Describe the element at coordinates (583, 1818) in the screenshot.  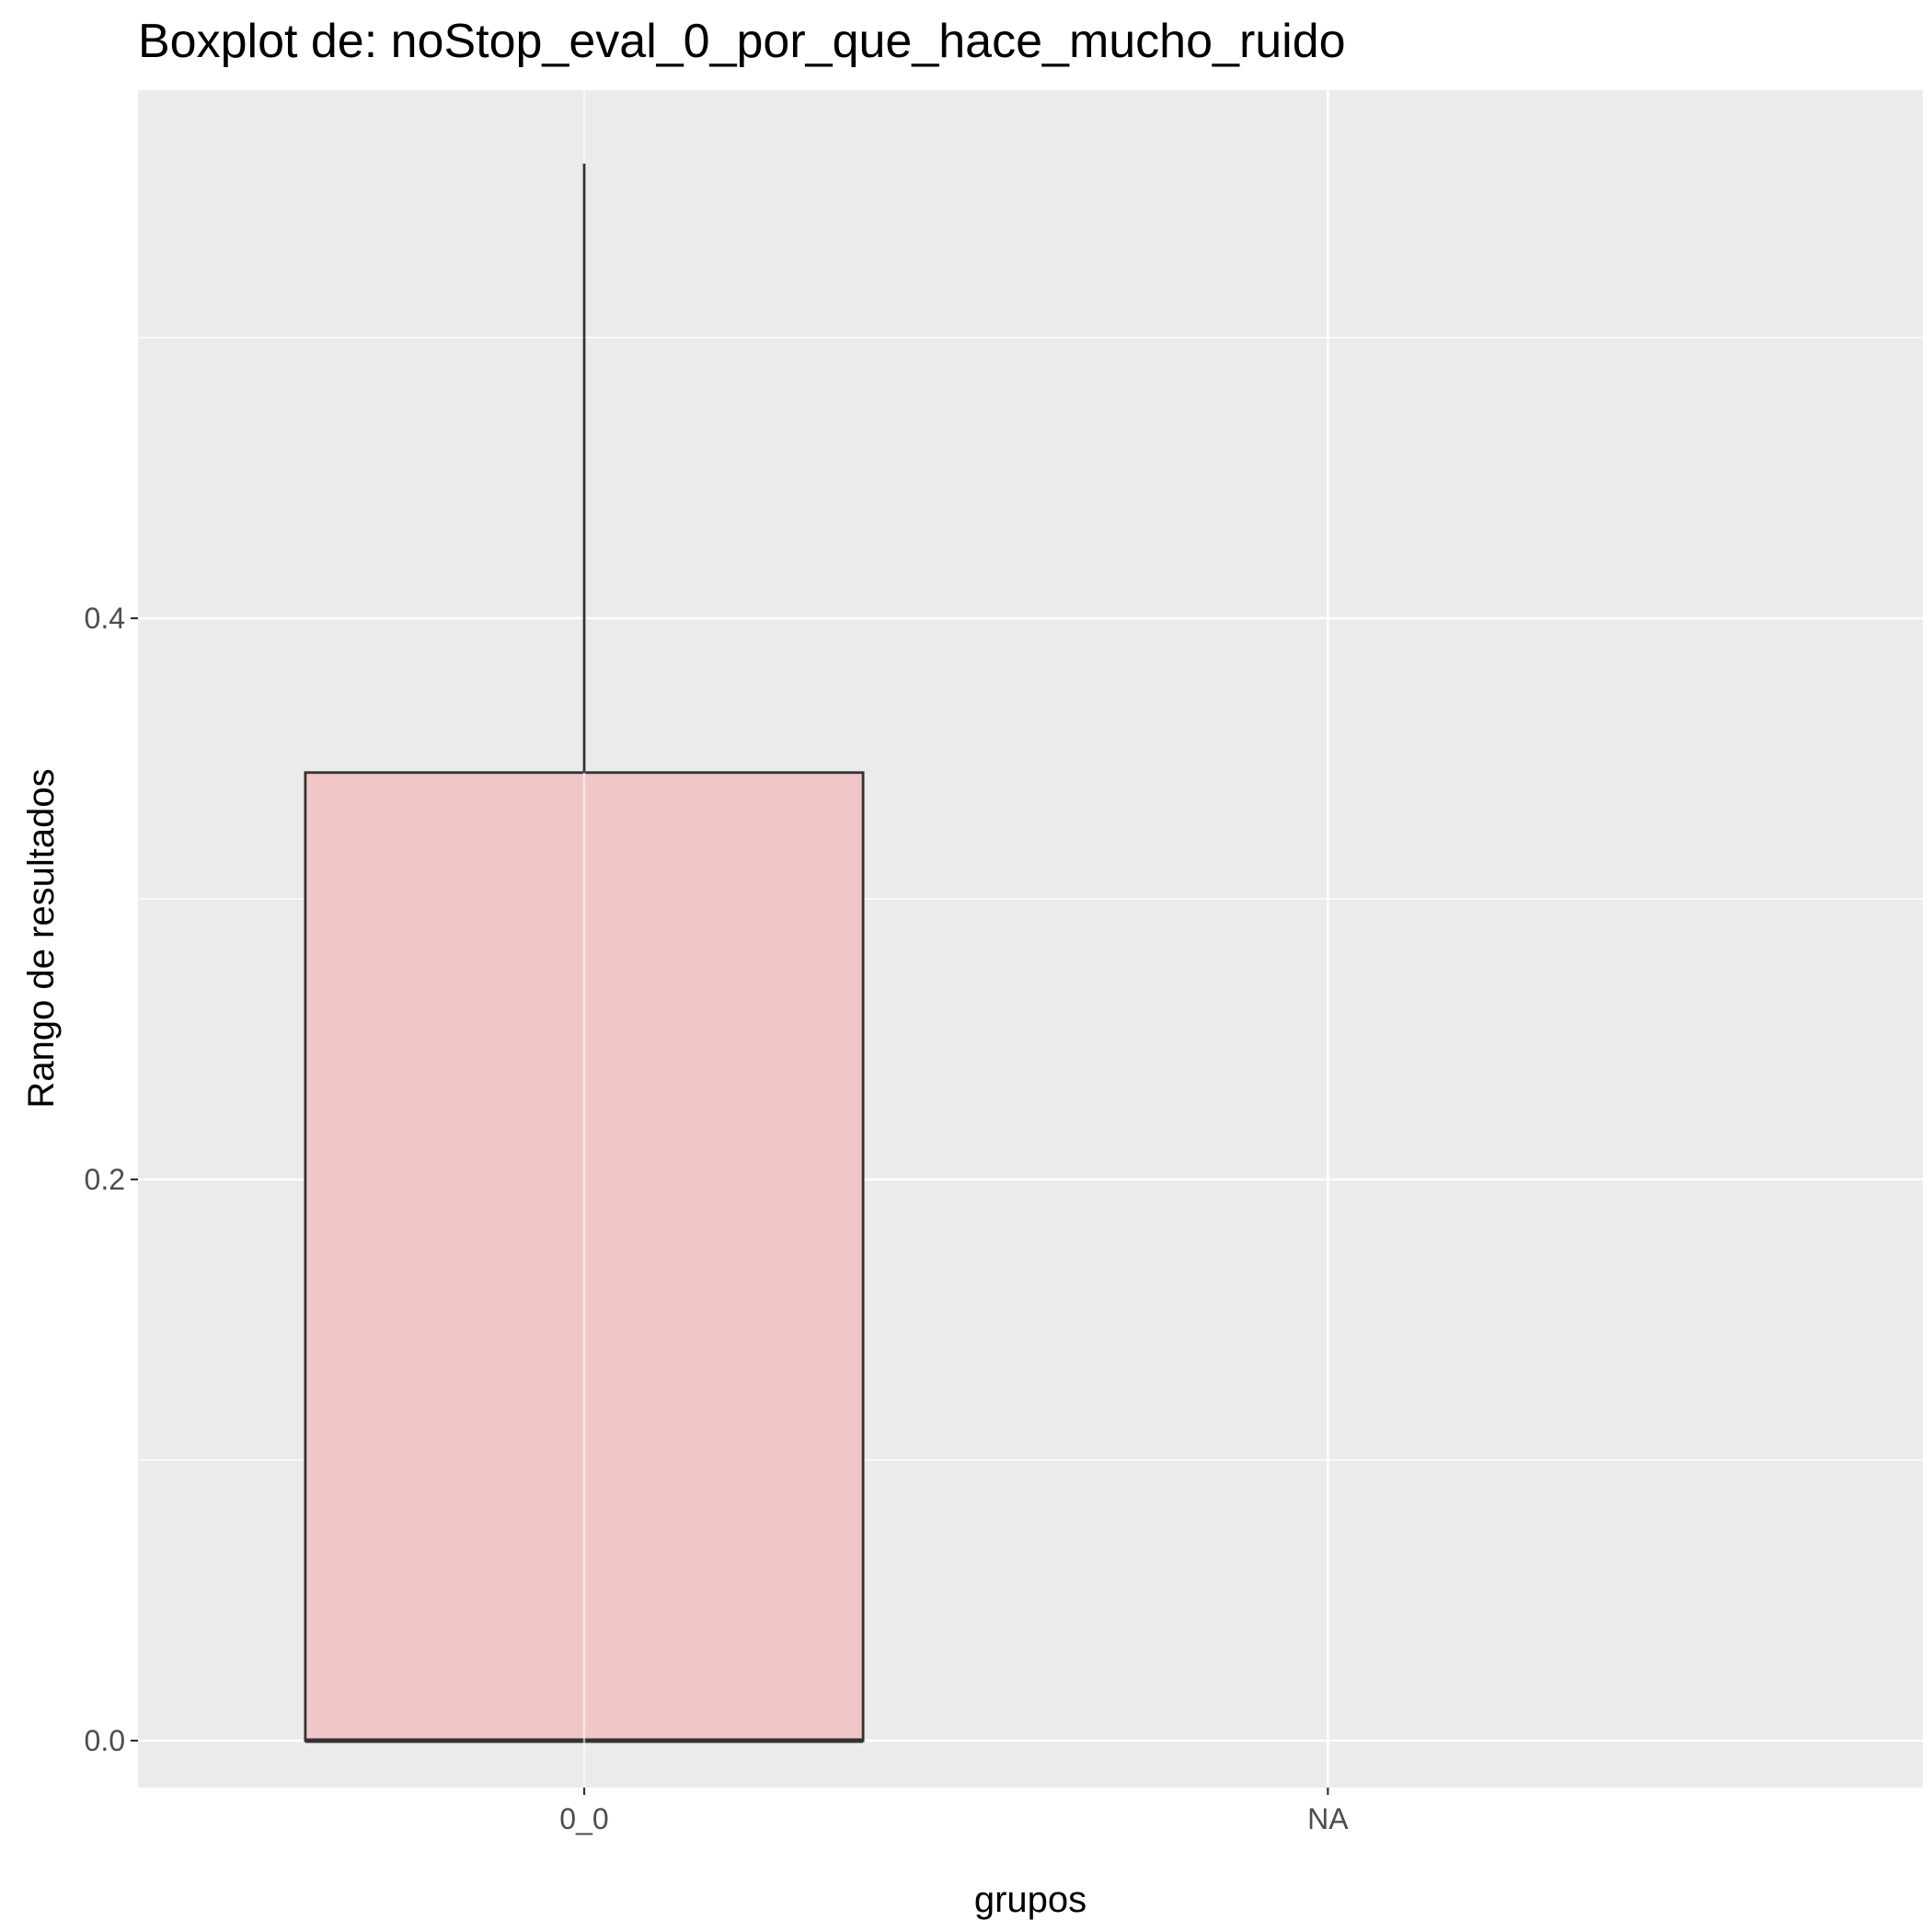
I see `x-tick-label: 0_0` at that location.